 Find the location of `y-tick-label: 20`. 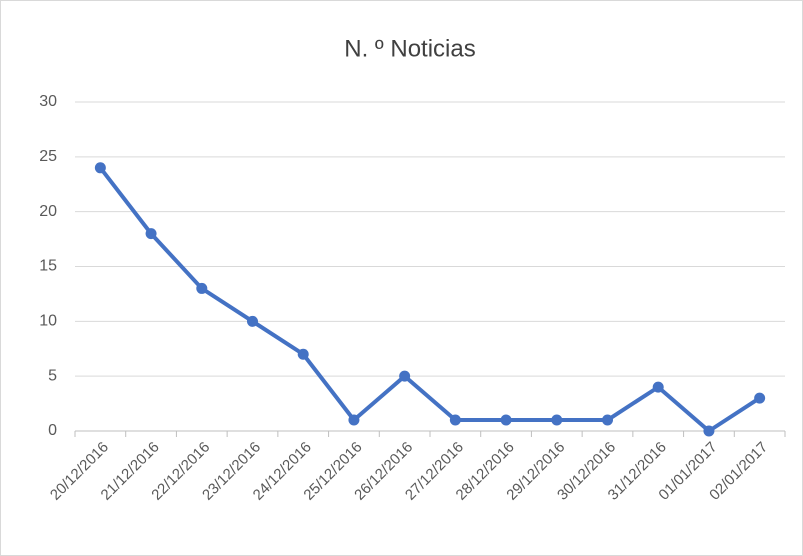

y-tick-label: 20 is located at coordinates (48, 211).